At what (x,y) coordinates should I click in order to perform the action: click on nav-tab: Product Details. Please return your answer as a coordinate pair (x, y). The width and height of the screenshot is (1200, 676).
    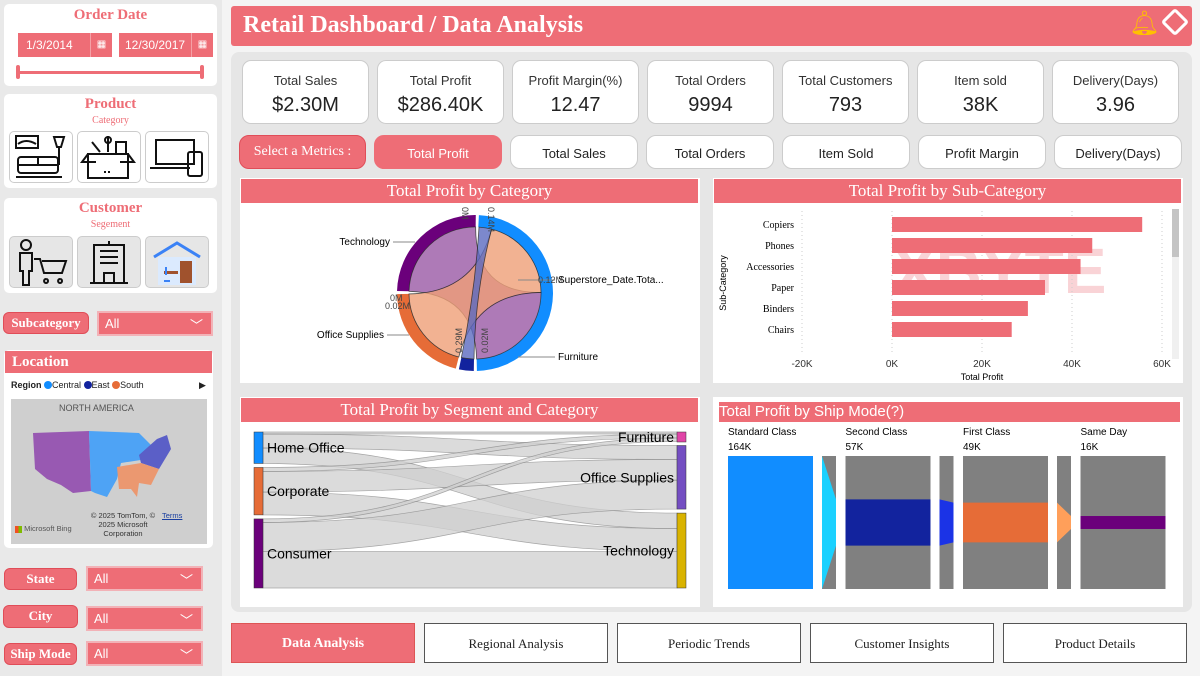
    Looking at the image, I should click on (1095, 643).